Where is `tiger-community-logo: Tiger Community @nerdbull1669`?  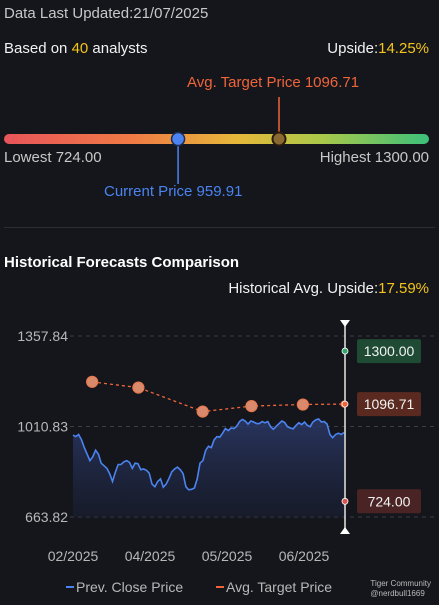
tiger-community-logo: Tiger Community @nerdbull1669 is located at coordinates (400, 589).